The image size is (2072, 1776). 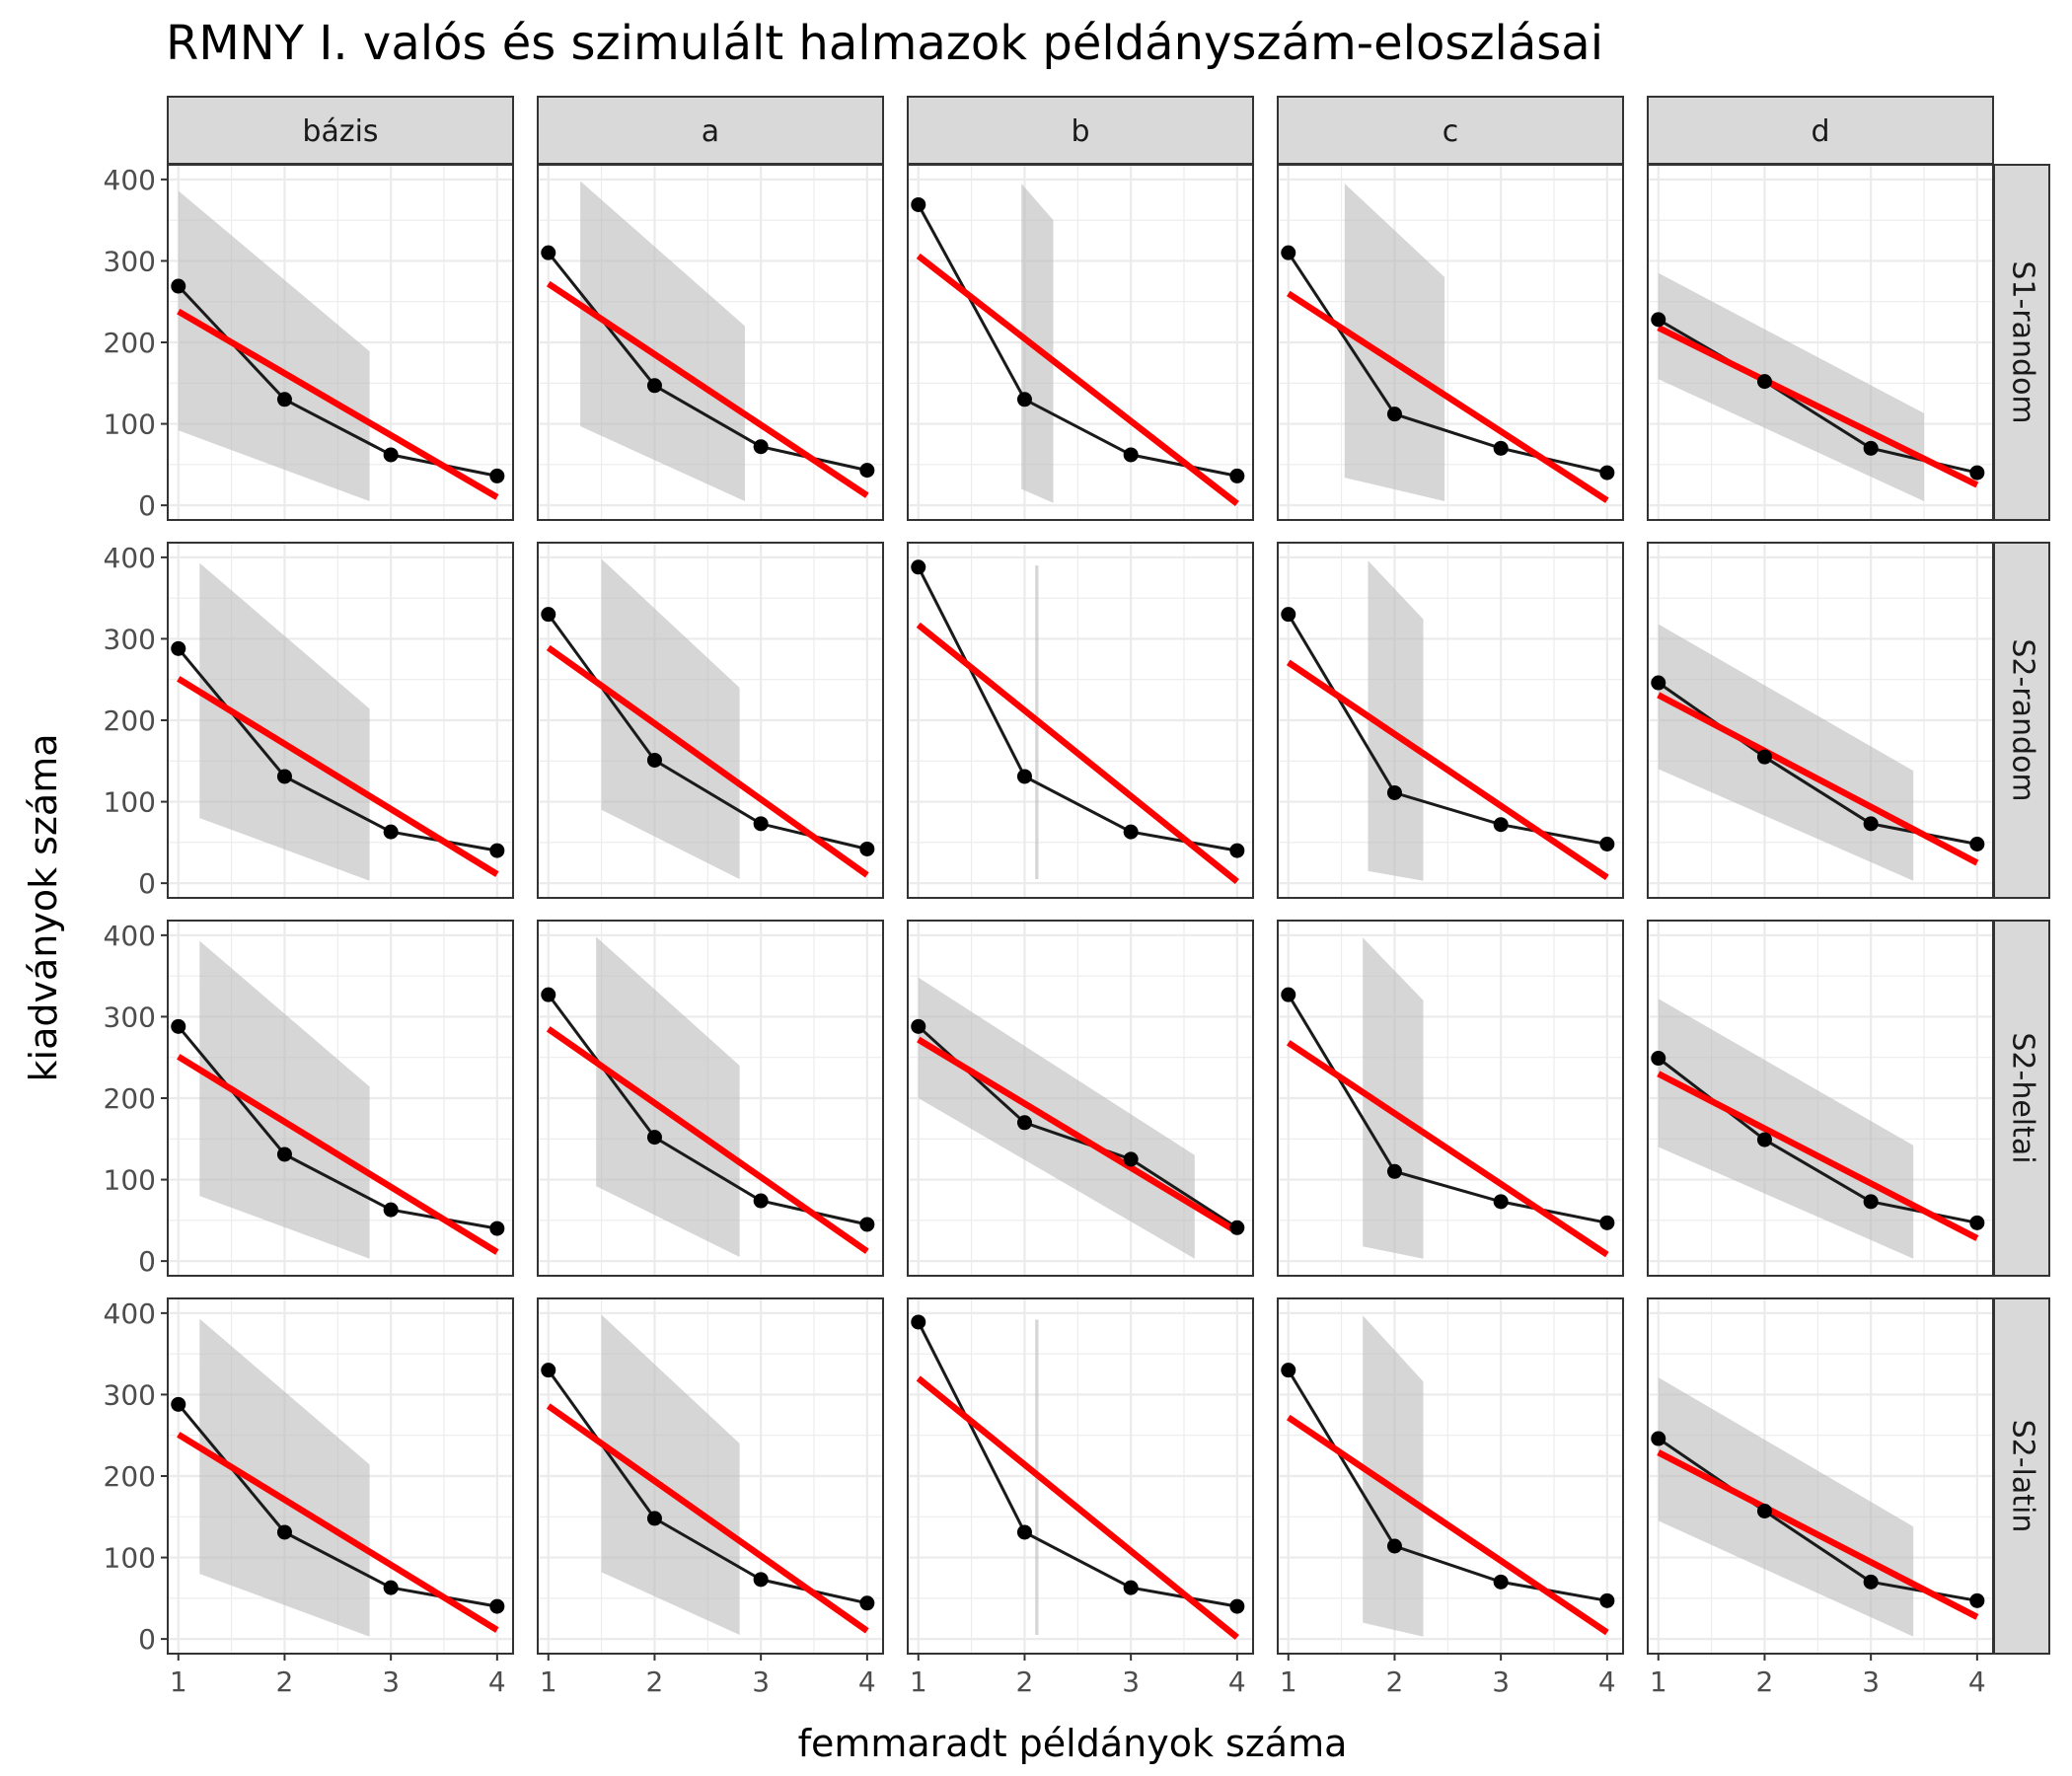 What do you see at coordinates (2023, 342) in the screenshot?
I see `row-strip-label: S1-random` at bounding box center [2023, 342].